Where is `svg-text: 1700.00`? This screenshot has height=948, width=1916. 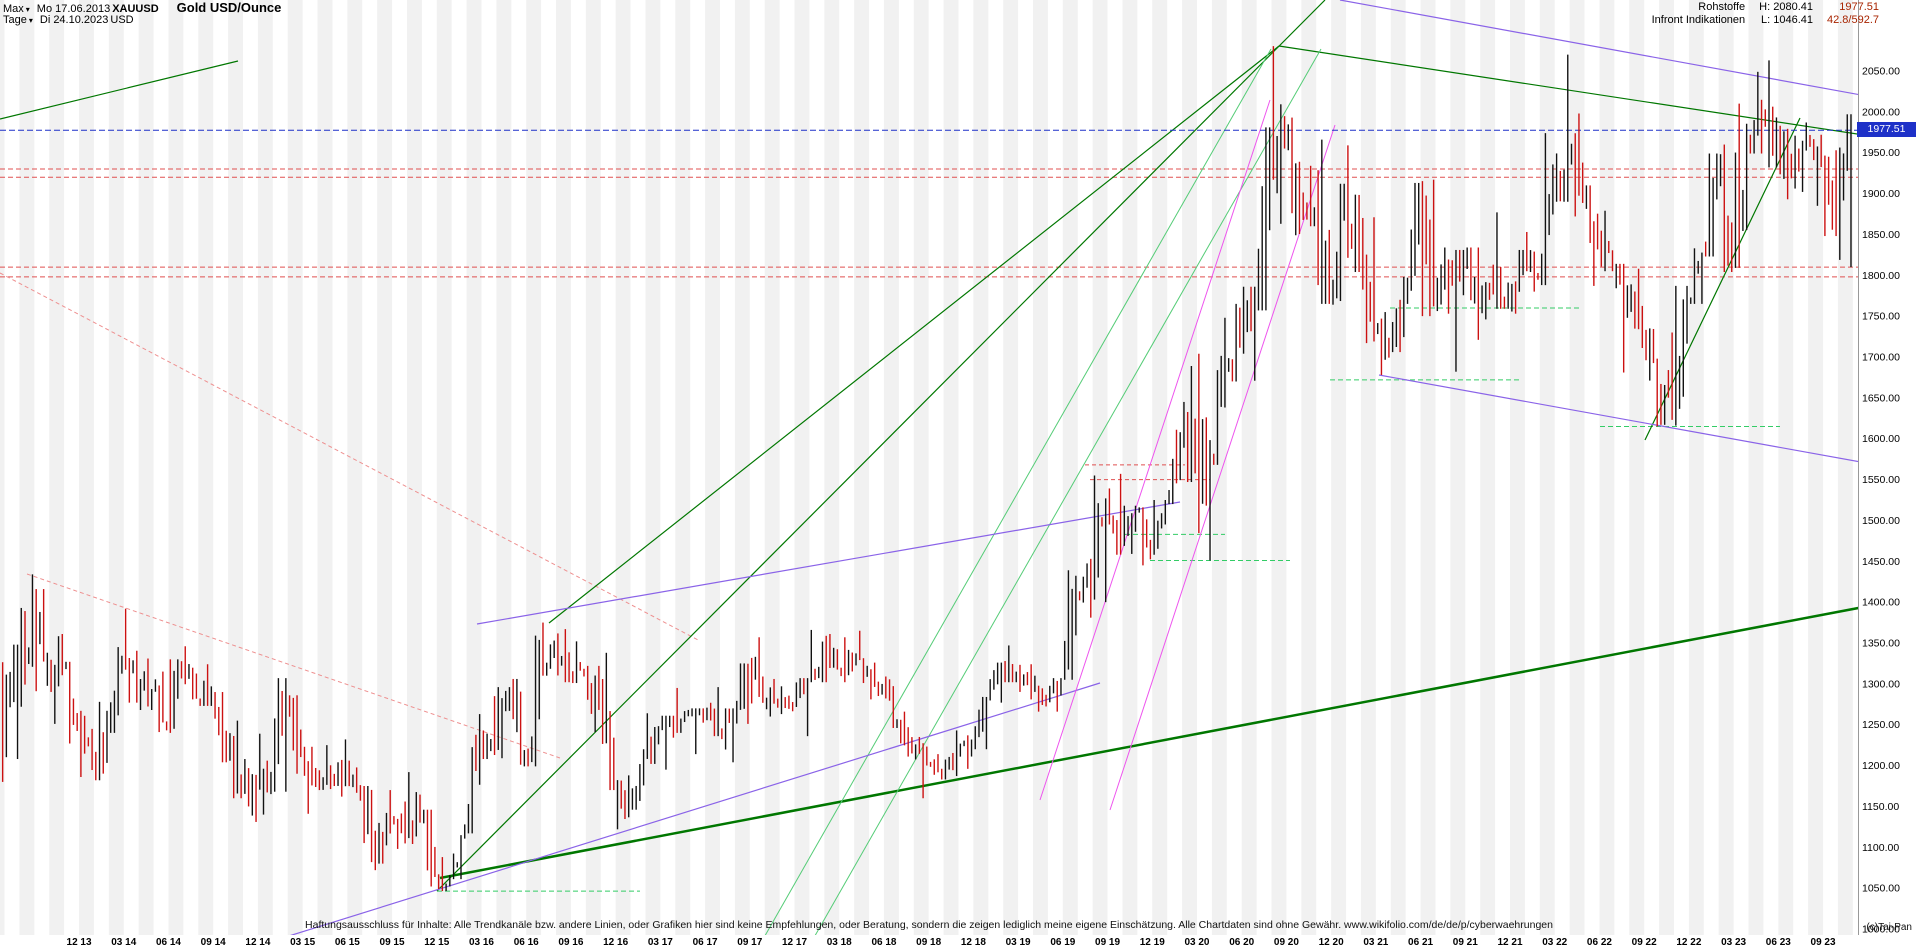 svg-text: 1700.00 is located at coordinates (1881, 357).